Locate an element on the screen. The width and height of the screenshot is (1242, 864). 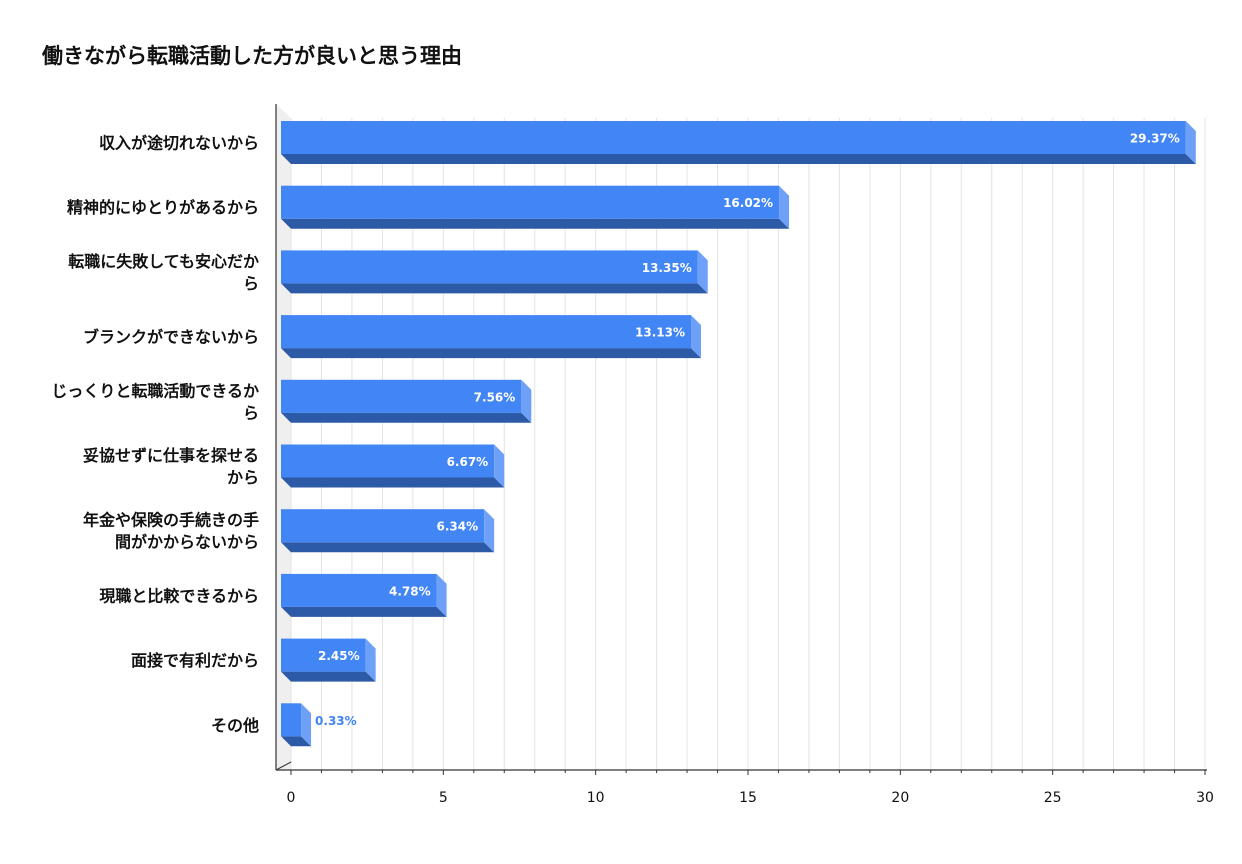
x-tick-label: 15 is located at coordinates (748, 798).